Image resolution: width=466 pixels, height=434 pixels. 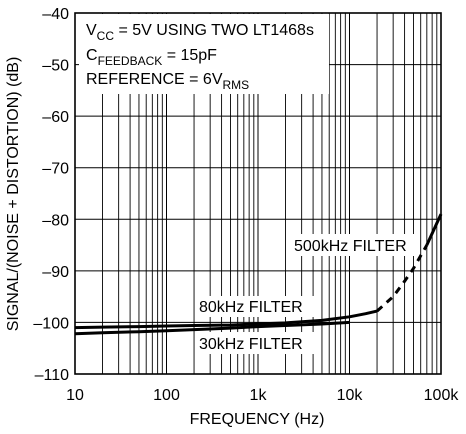 I want to click on series-line-80khz, so click(x=226, y=319).